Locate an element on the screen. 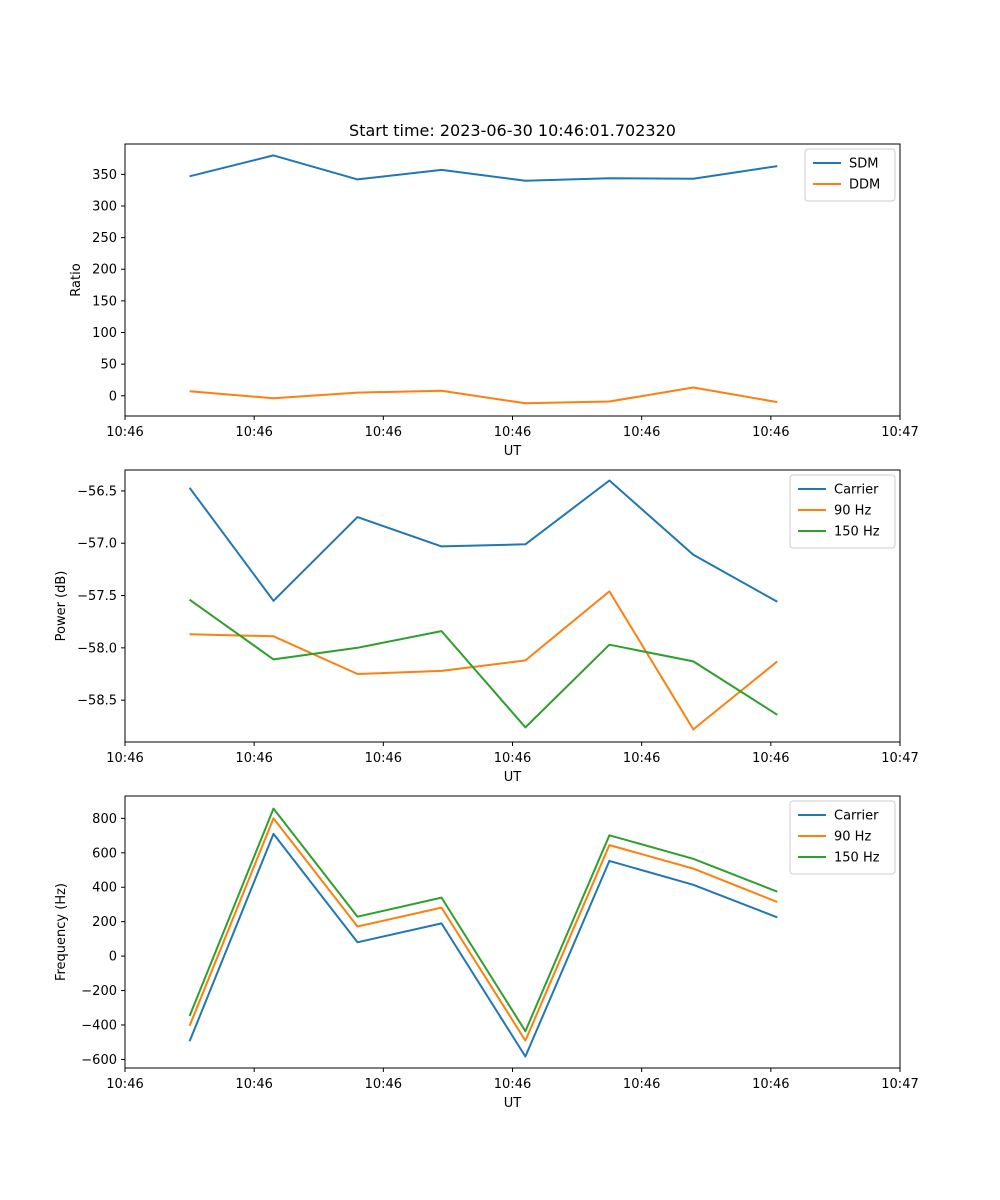  y-tick-label: 150 is located at coordinates (104, 301).